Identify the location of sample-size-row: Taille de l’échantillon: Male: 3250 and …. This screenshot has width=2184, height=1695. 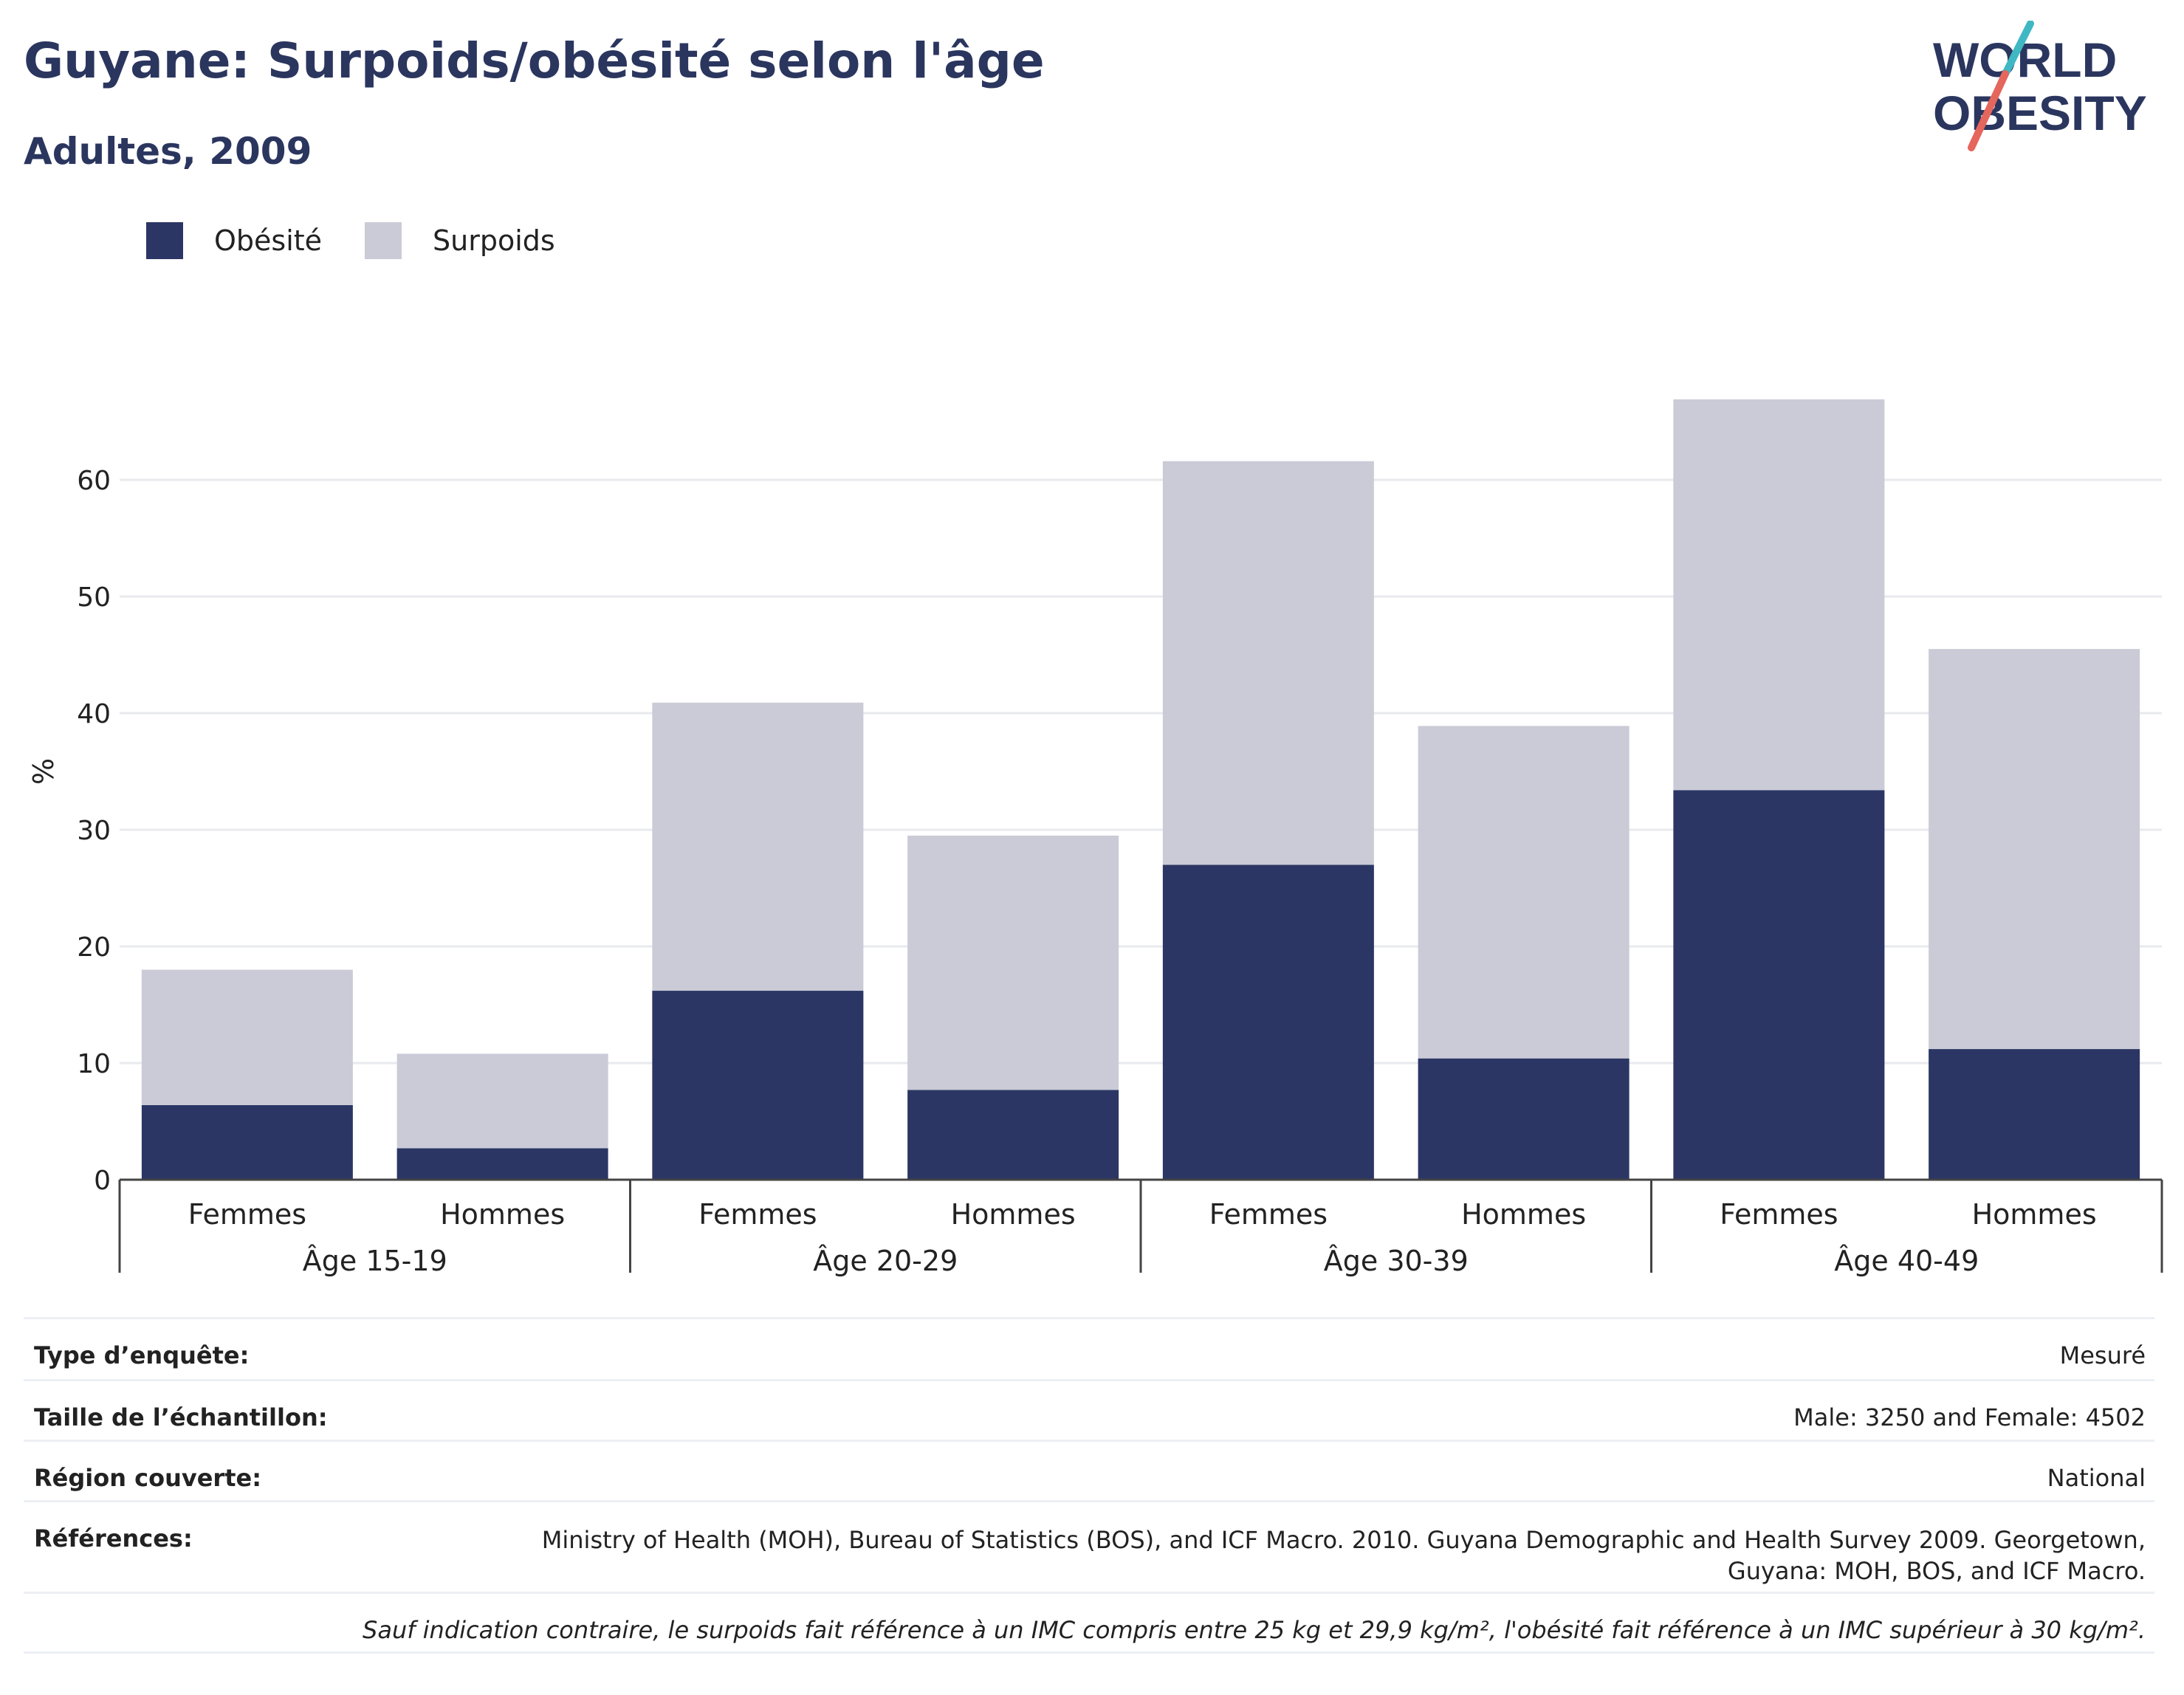
(1089, 1409).